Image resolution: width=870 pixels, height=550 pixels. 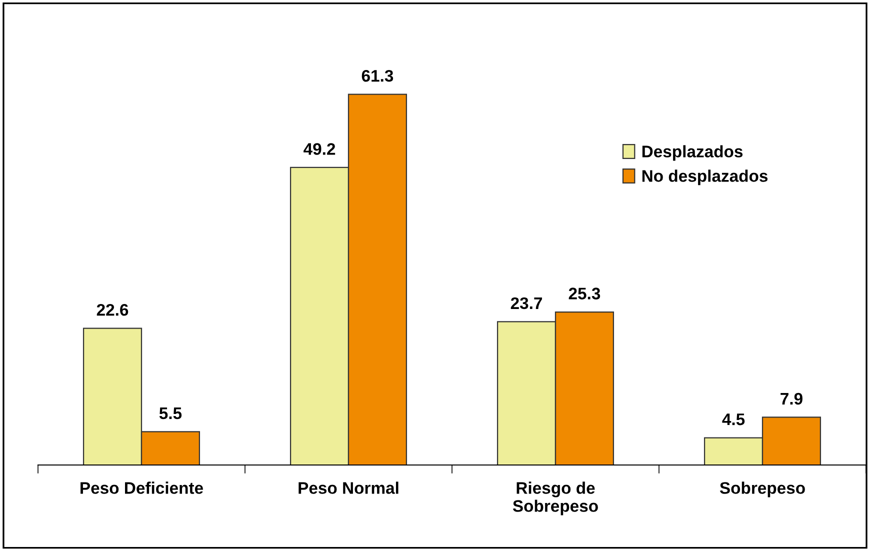 I want to click on legend-label: Desplazados, so click(x=692, y=153).